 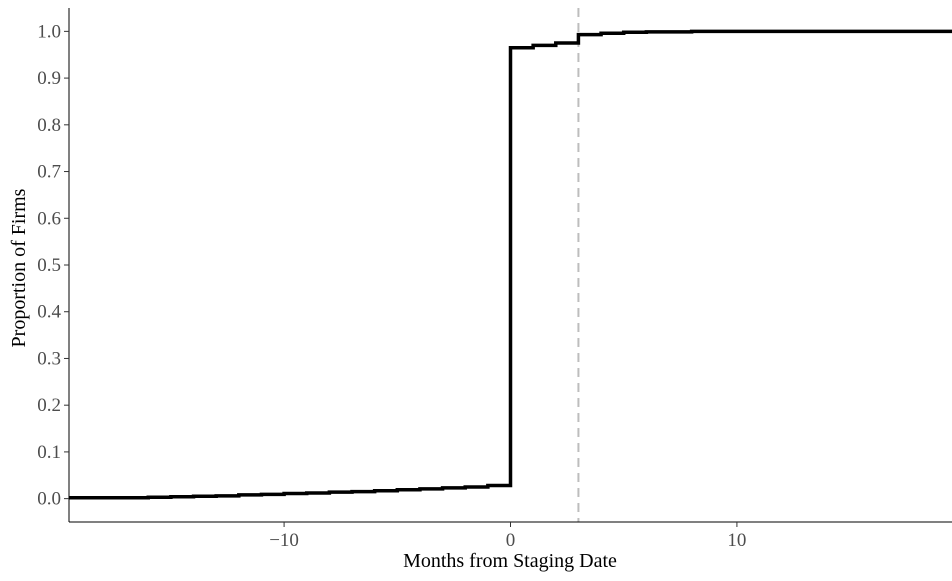 What do you see at coordinates (49, 312) in the screenshot?
I see `y-tick-label: 0.4` at bounding box center [49, 312].